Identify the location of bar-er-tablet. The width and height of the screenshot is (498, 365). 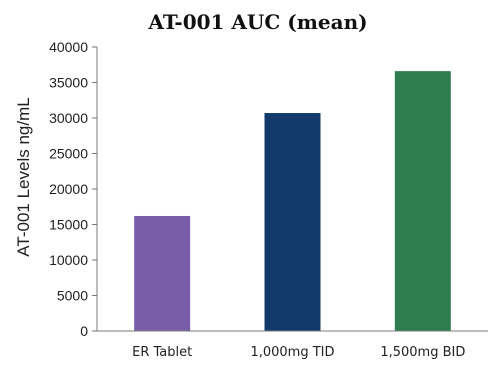
(162, 273).